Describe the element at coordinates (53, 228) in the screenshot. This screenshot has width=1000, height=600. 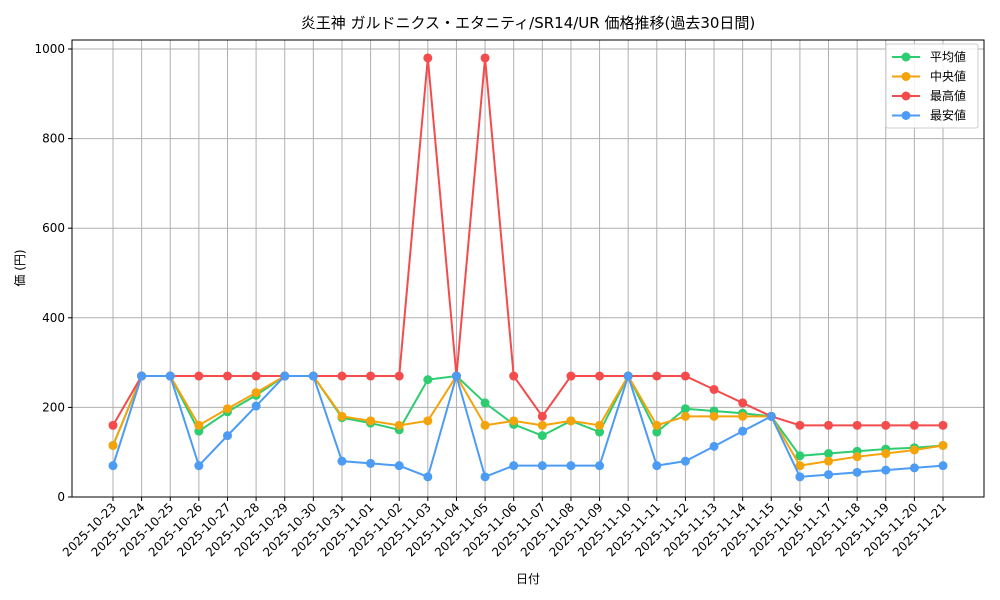
I see `y-tick-label: 600` at that location.